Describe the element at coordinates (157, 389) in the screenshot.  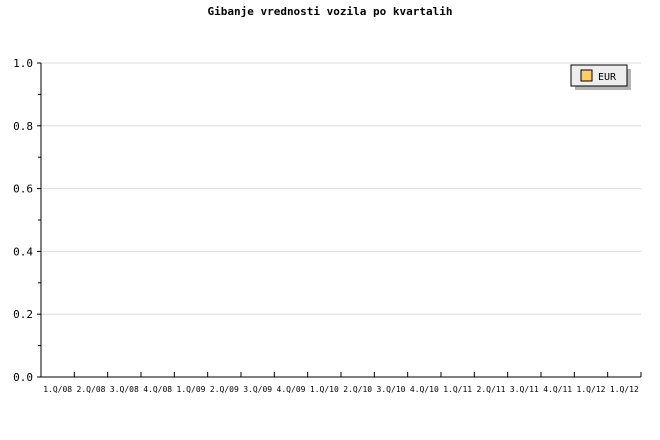
I see `x-tick-label: 4.Q/08` at that location.